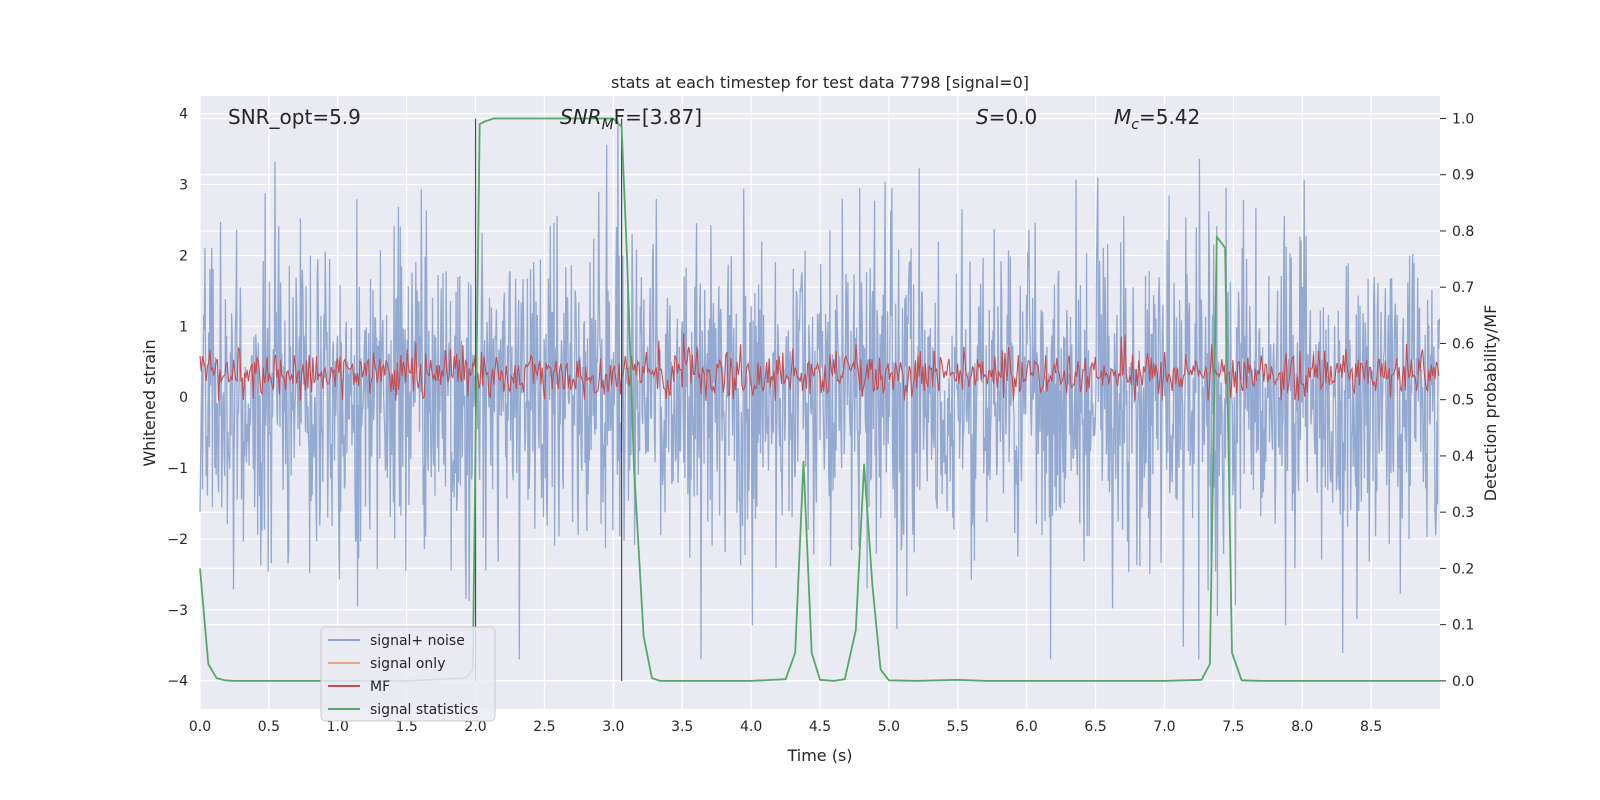  Describe the element at coordinates (269, 727) in the screenshot. I see `x-tick-label: 0.5` at that location.